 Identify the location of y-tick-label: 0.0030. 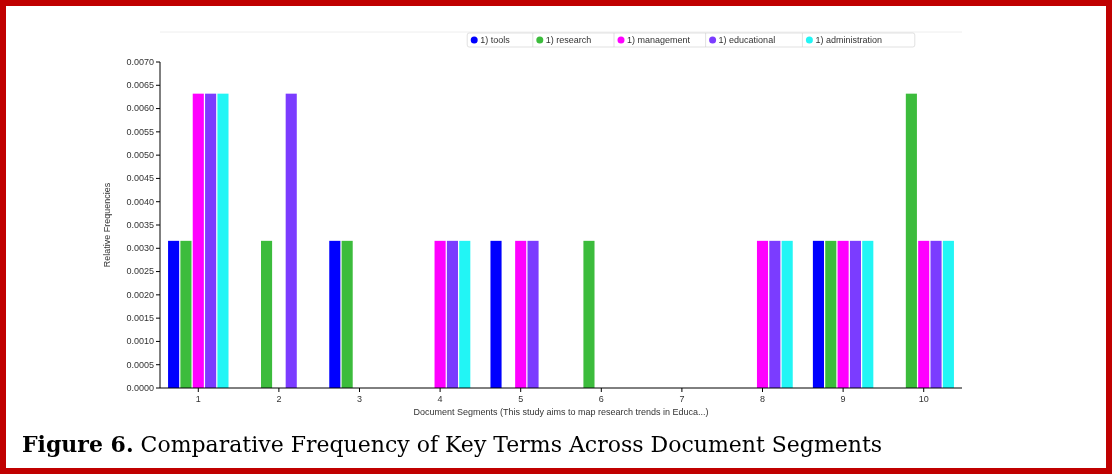
(140, 248).